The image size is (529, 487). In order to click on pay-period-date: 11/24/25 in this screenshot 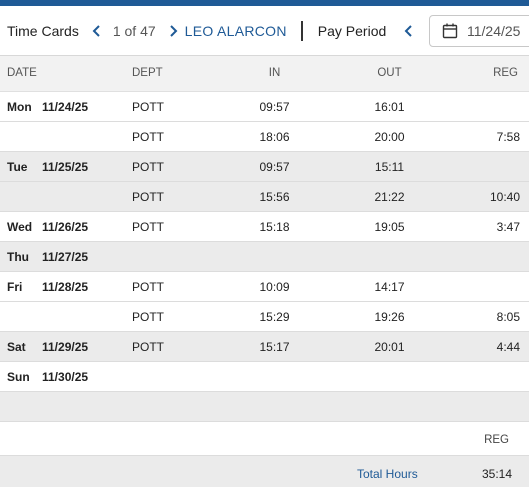, I will do `click(494, 31)`.